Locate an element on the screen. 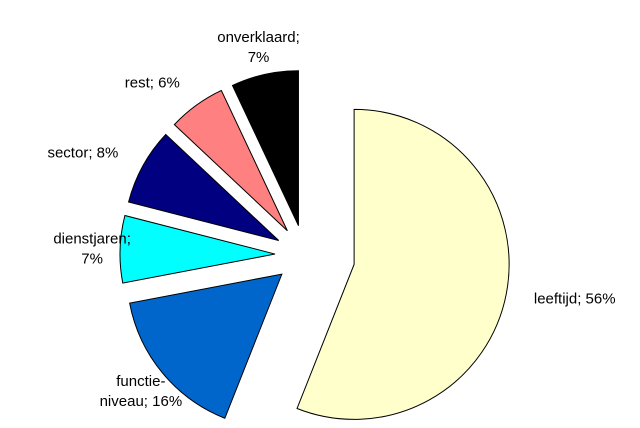  slice-label: rest; 6% is located at coordinates (152, 83).